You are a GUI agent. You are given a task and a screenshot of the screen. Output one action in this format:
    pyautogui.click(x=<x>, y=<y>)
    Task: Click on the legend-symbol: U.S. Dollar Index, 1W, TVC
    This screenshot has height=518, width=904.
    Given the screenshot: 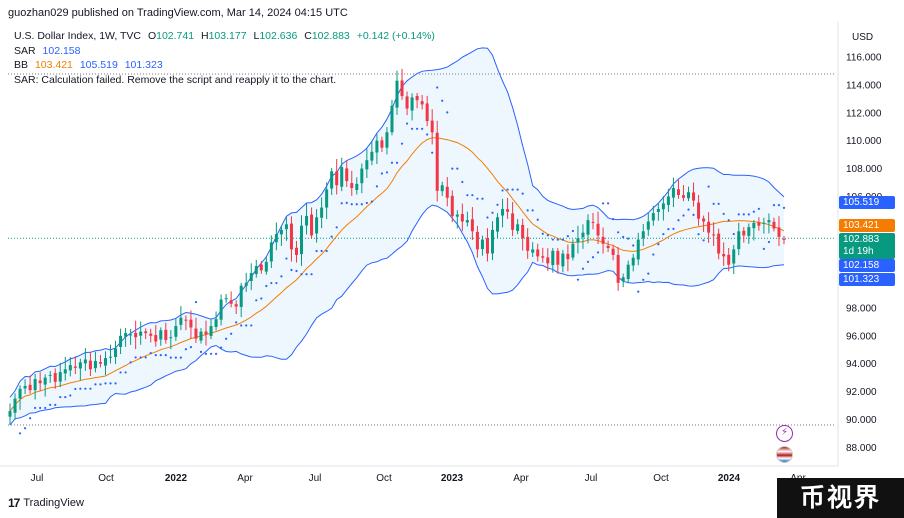 What is the action you would take?
    pyautogui.click(x=78, y=36)
    